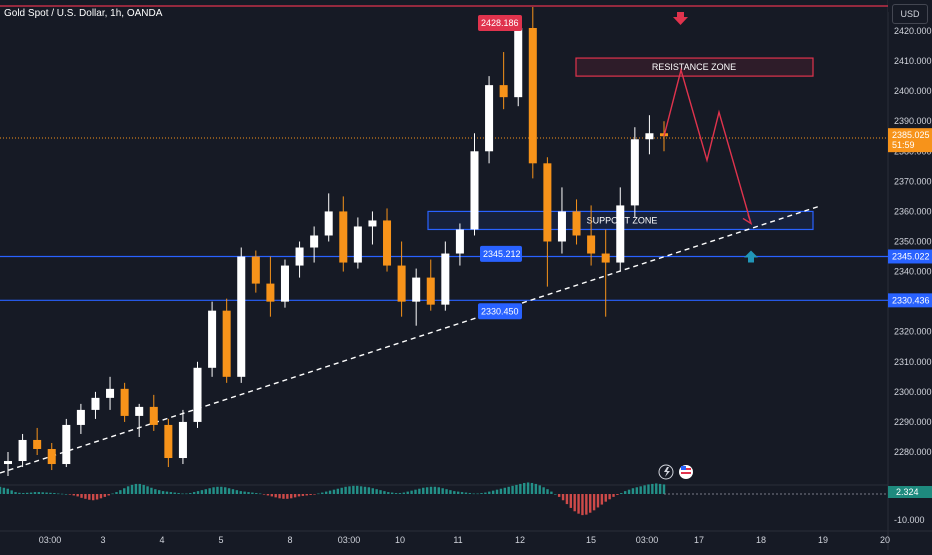 Image resolution: width=932 pixels, height=555 pixels. Describe the element at coordinates (464, 540) in the screenshot. I see `time-axis: 03:00 3 4 5 8 03:00 10 11 12 15 03:00 17 18 19 20` at that location.